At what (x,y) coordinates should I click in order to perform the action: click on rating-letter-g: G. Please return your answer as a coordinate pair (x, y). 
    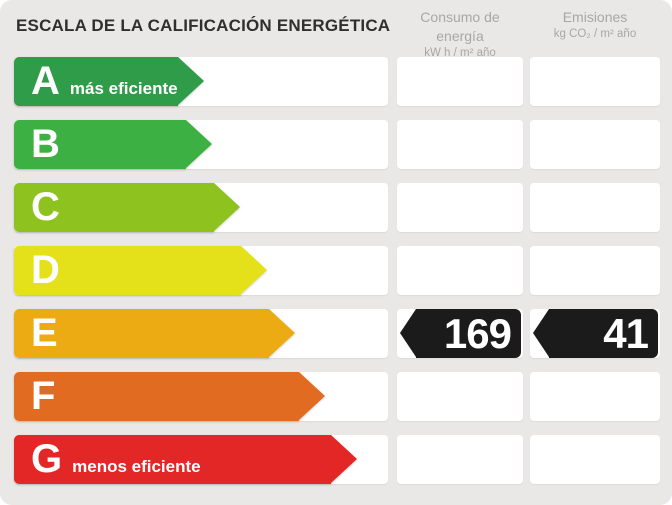
    Looking at the image, I should click on (47, 459).